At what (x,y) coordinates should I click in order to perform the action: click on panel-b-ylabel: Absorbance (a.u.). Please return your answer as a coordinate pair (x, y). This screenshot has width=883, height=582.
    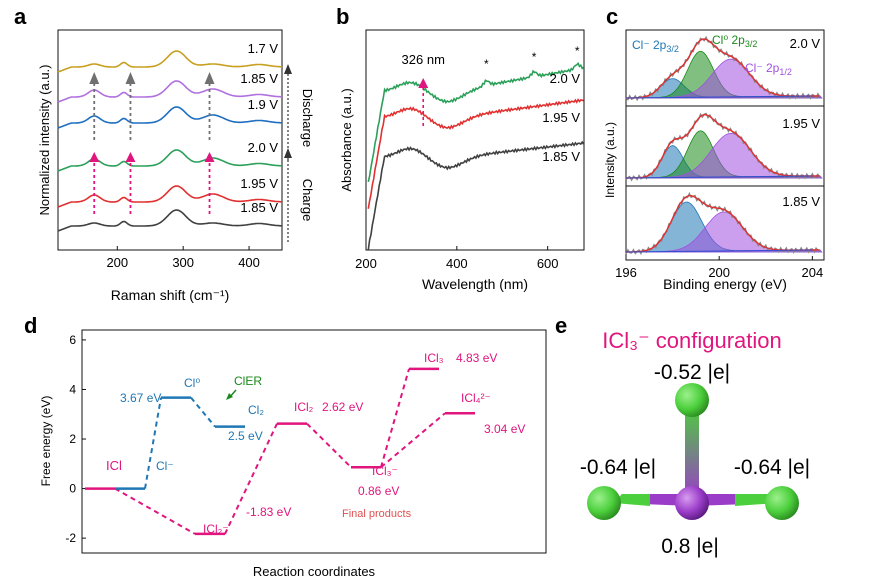
    Looking at the image, I should click on (346, 139).